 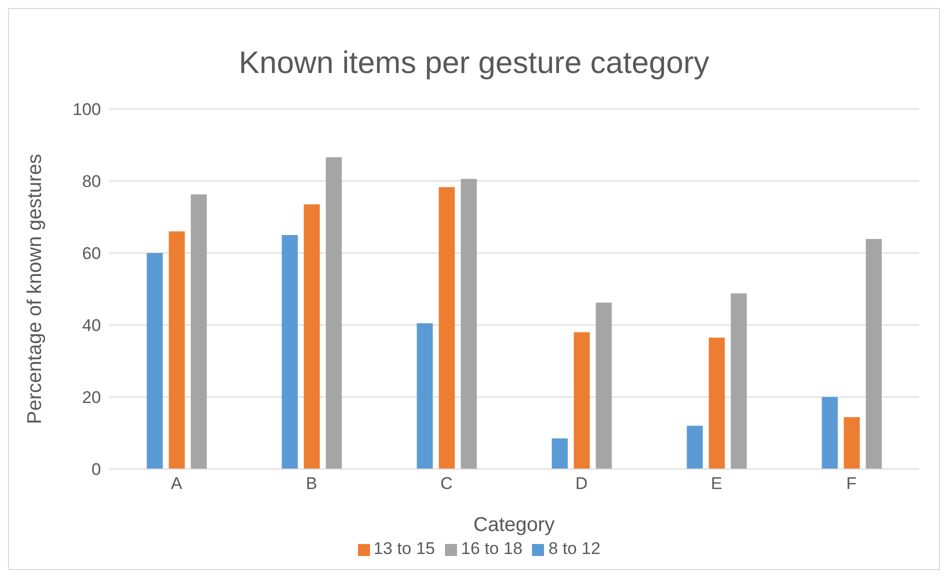 I want to click on y-tick-label: 100, so click(x=86, y=110).